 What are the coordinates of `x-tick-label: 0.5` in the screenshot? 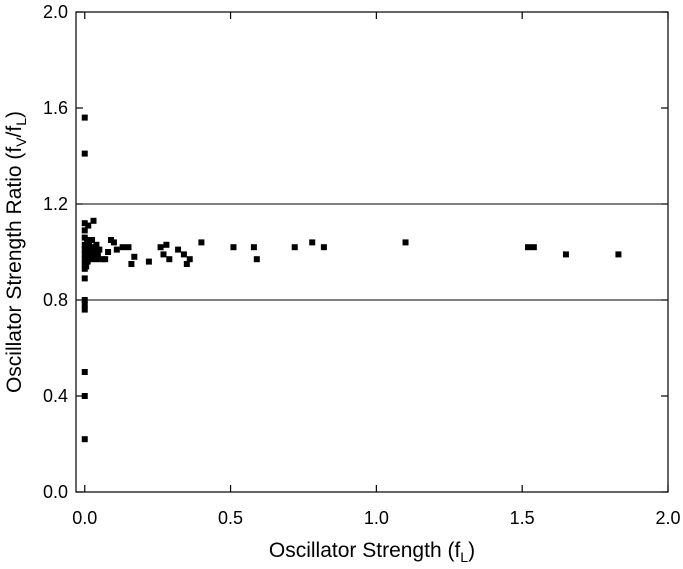 It's located at (230, 518).